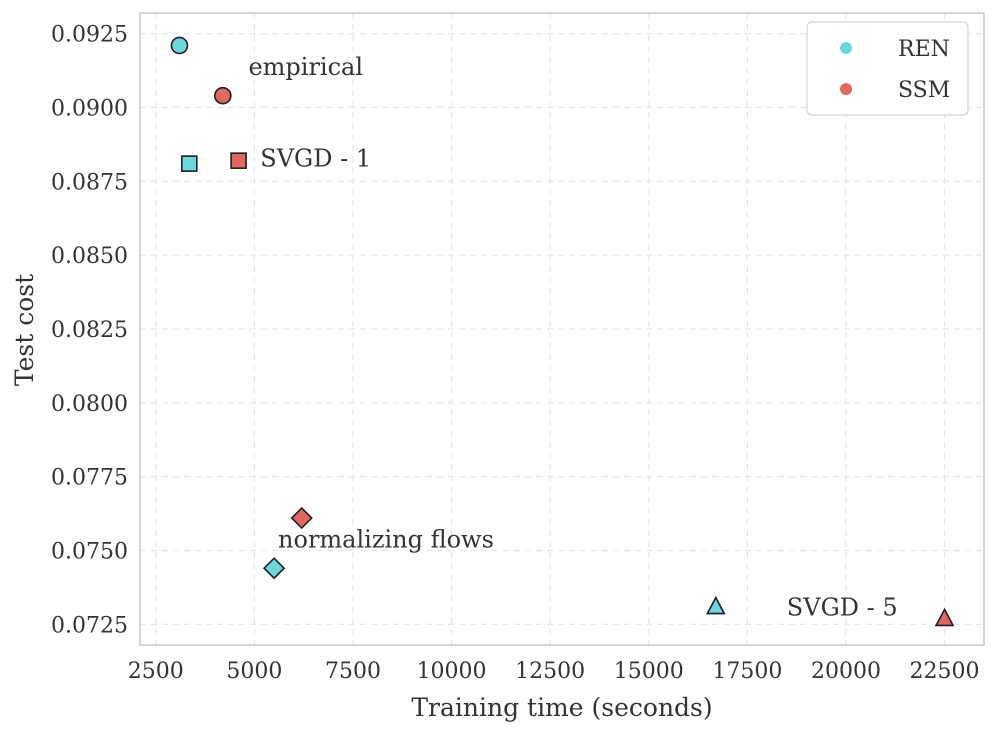 This screenshot has width=997, height=737. I want to click on y-tick-label: 0.0900, so click(89, 109).